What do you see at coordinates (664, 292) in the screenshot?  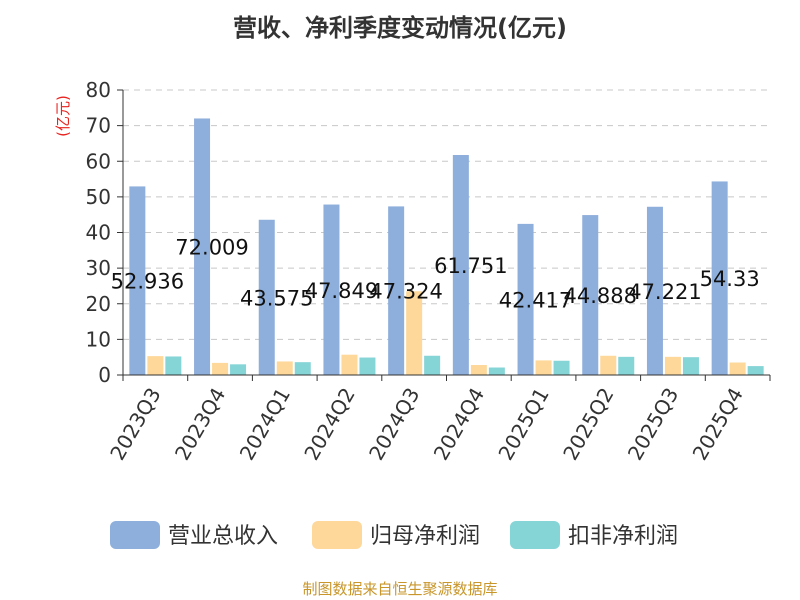 I see `data-label: 47.221` at bounding box center [664, 292].